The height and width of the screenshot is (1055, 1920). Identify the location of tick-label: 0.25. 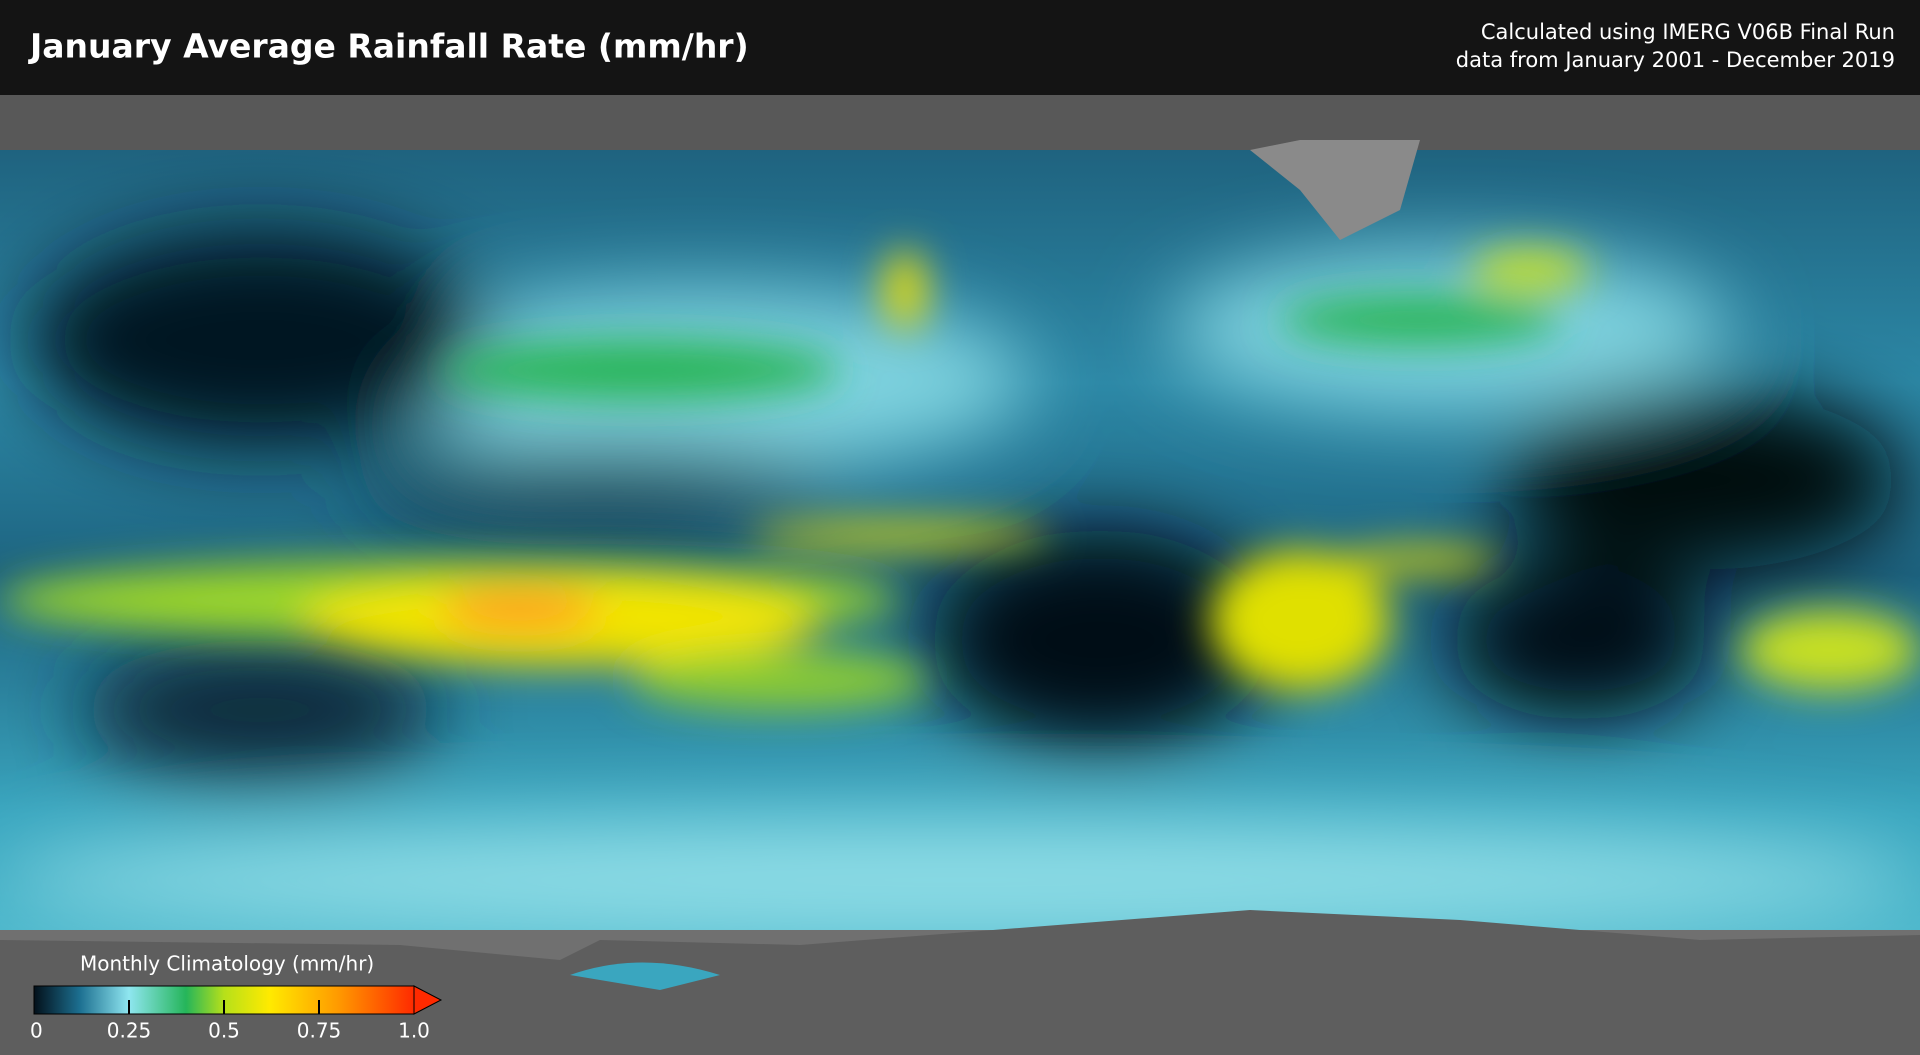
(129, 1031).